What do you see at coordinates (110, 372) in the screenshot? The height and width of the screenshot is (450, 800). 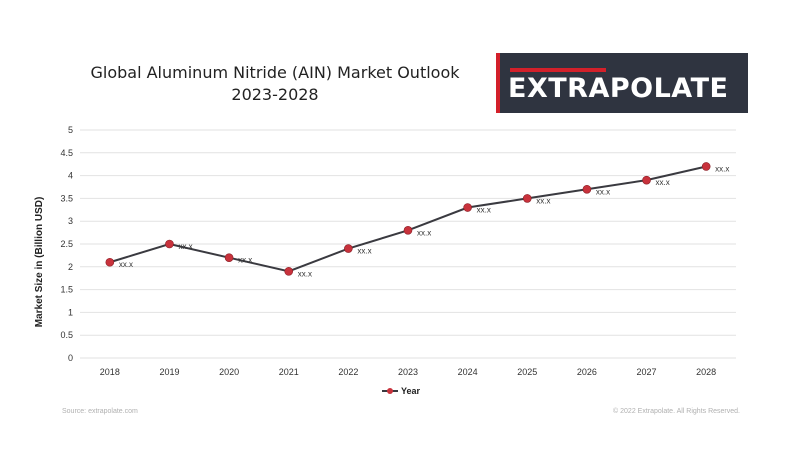 I see `x-tick-label: 2018` at bounding box center [110, 372].